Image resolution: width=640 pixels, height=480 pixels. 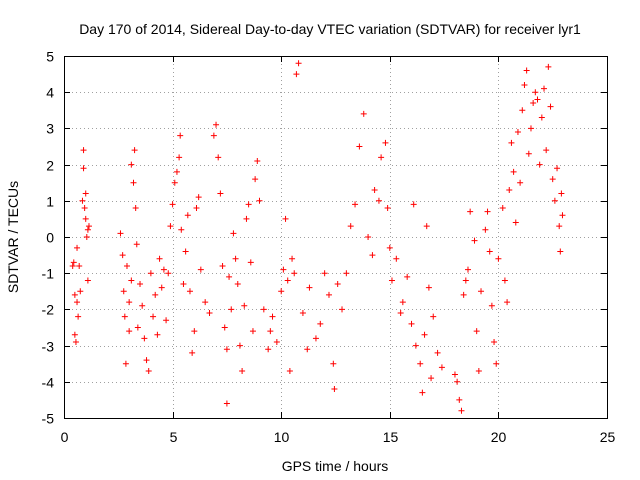 What do you see at coordinates (499, 437) in the screenshot?
I see `x-tick-label: 20` at bounding box center [499, 437].